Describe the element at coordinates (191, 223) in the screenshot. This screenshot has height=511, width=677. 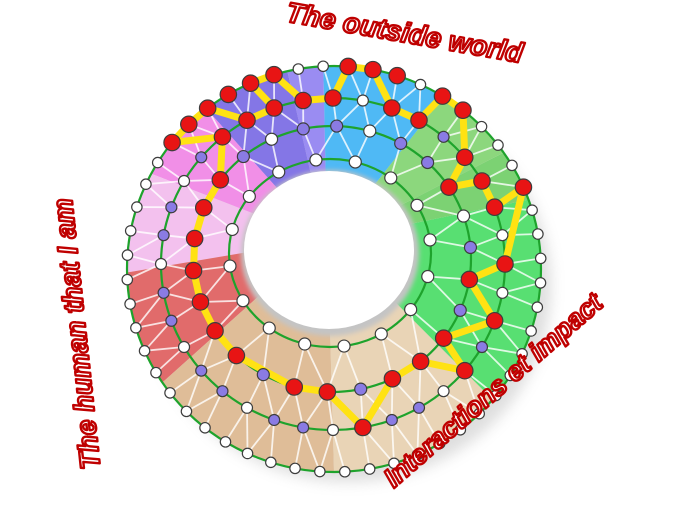
I see `sector-pink-pale` at that location.